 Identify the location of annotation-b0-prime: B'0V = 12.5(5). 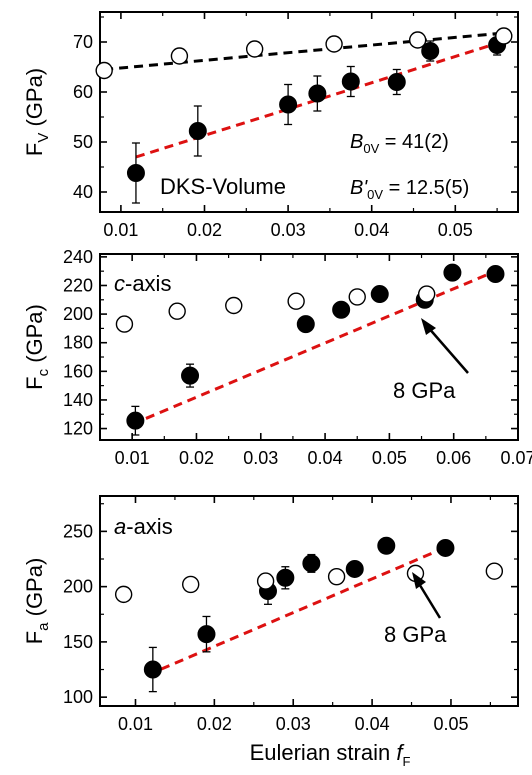
(409, 189).